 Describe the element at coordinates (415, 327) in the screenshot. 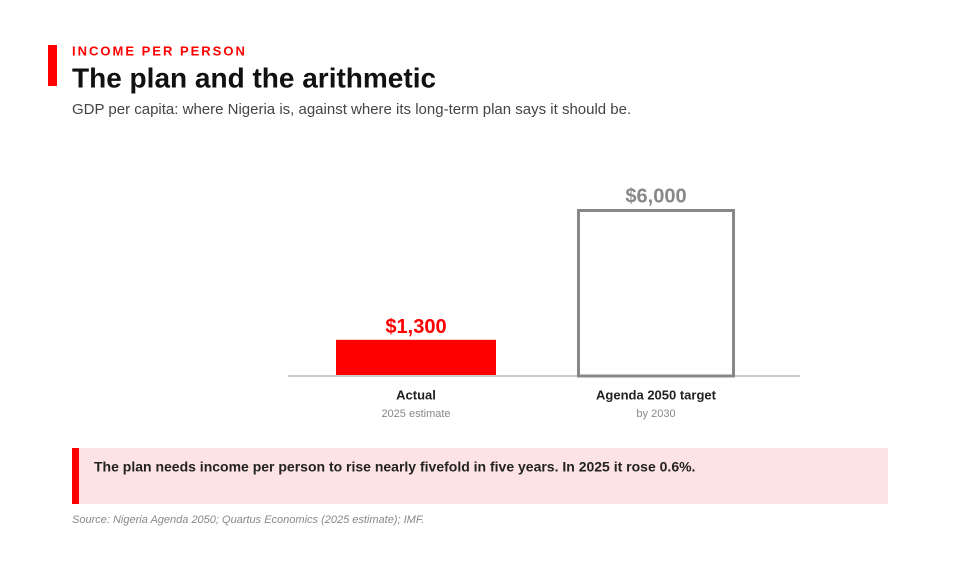

I see `value-label: $1,300` at that location.